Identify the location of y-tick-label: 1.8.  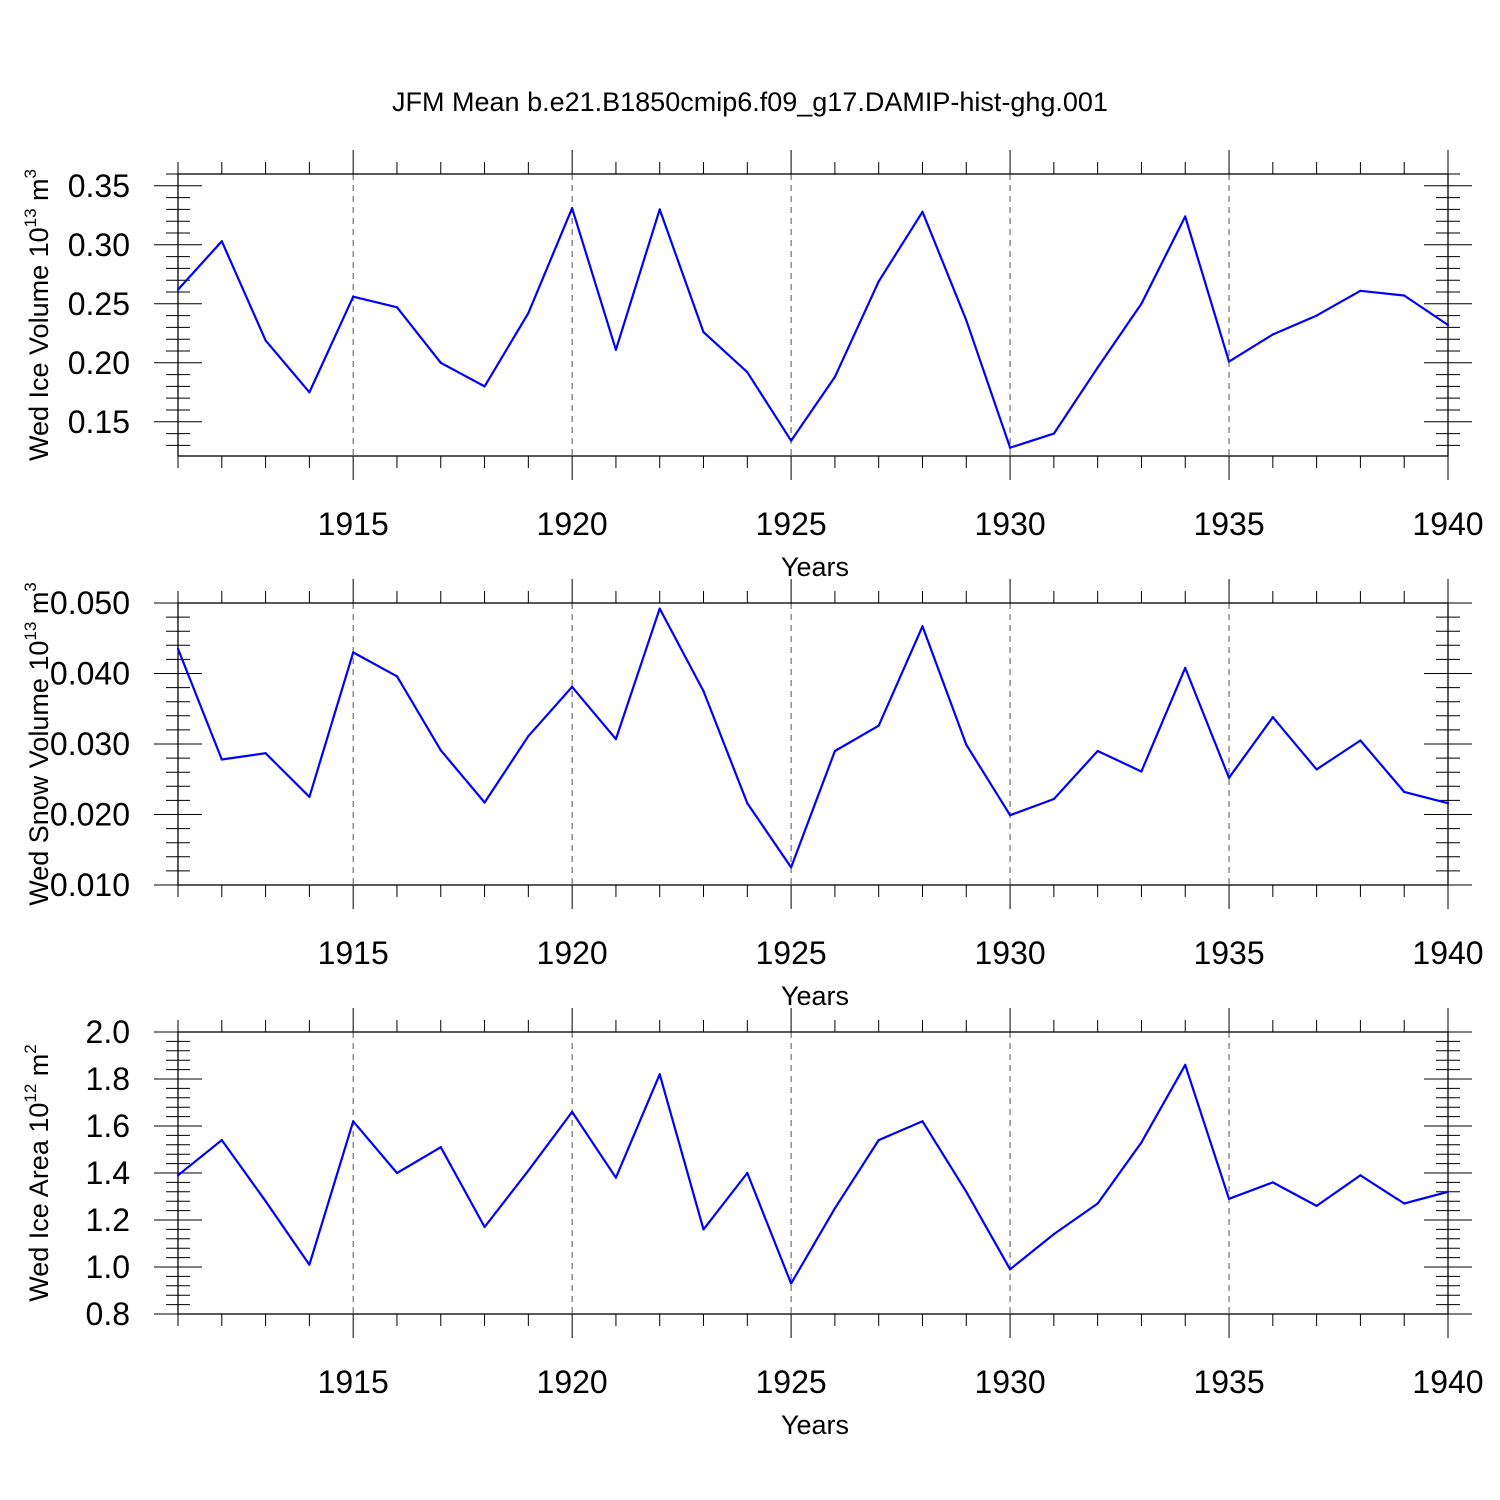
(108, 1079).